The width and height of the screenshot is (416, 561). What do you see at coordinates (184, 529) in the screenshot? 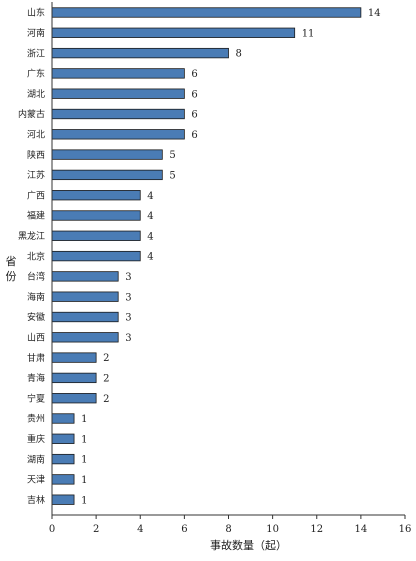
I see `x-tick-label: 6` at bounding box center [184, 529].